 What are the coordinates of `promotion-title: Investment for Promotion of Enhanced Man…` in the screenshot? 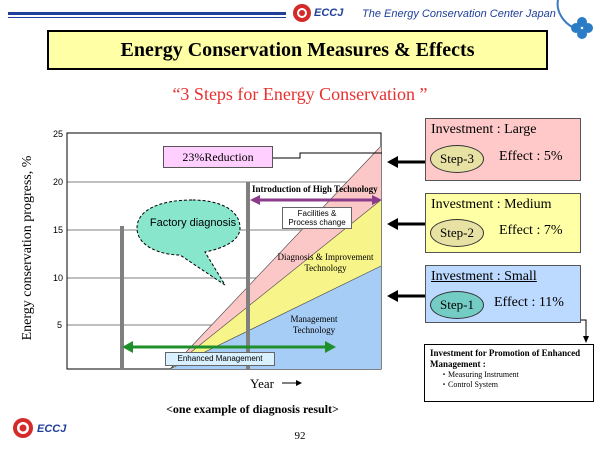 It's located at (505, 358).